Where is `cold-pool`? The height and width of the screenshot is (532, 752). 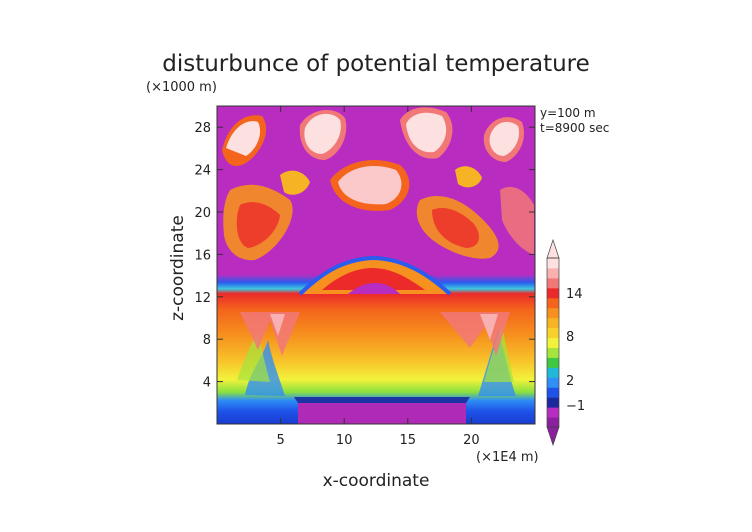
cold-pool is located at coordinates (382, 413).